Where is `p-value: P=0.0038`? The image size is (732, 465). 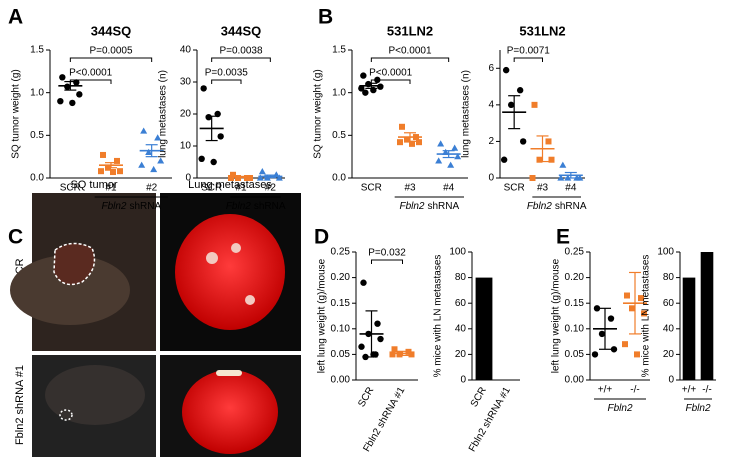 p-value: P=0.0038 is located at coordinates (241, 51).